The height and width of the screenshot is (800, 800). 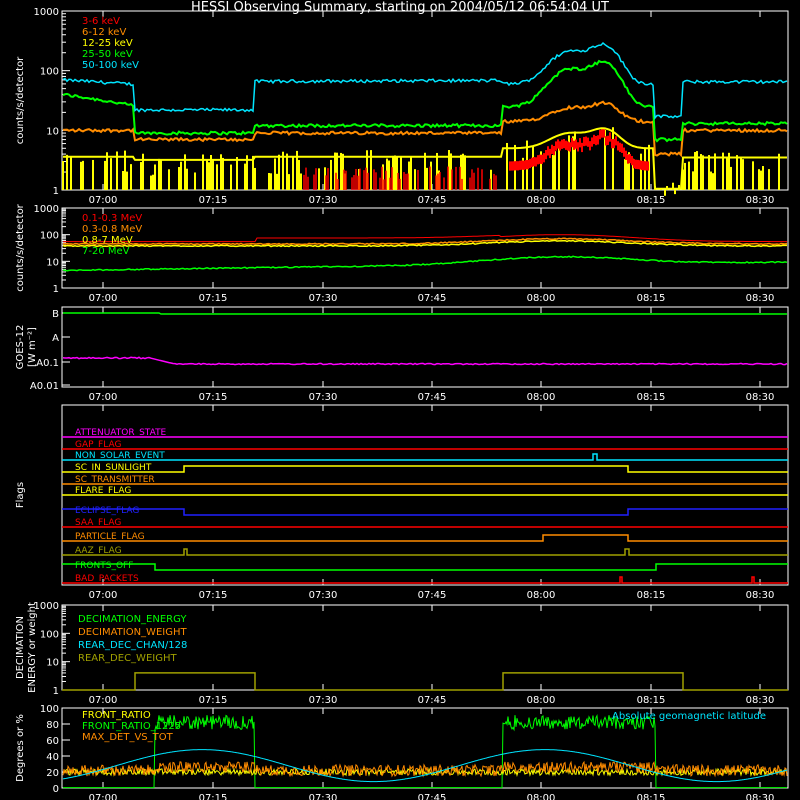 I want to click on y-tick-label: 80, so click(x=52, y=725).